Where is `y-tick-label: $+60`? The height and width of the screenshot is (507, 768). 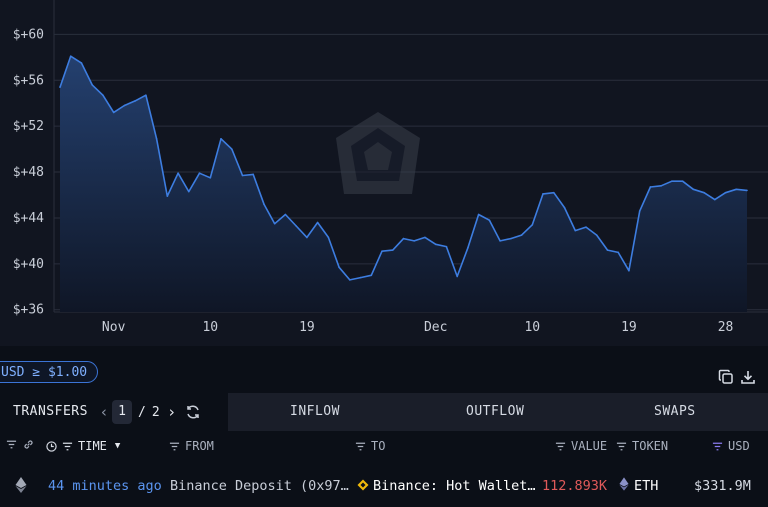
y-tick-label: $+60 is located at coordinates (28, 34).